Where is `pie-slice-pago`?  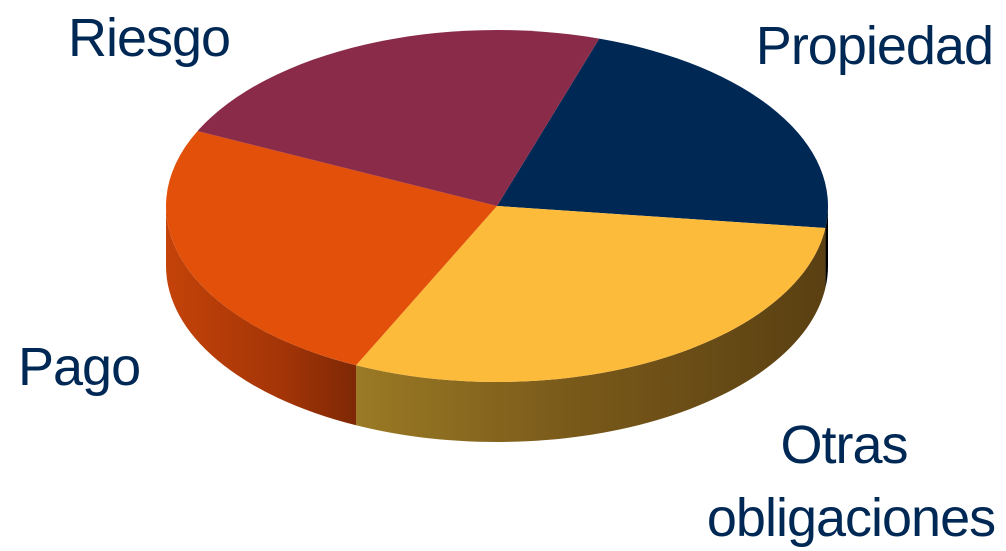 pie-slice-pago is located at coordinates (331, 248).